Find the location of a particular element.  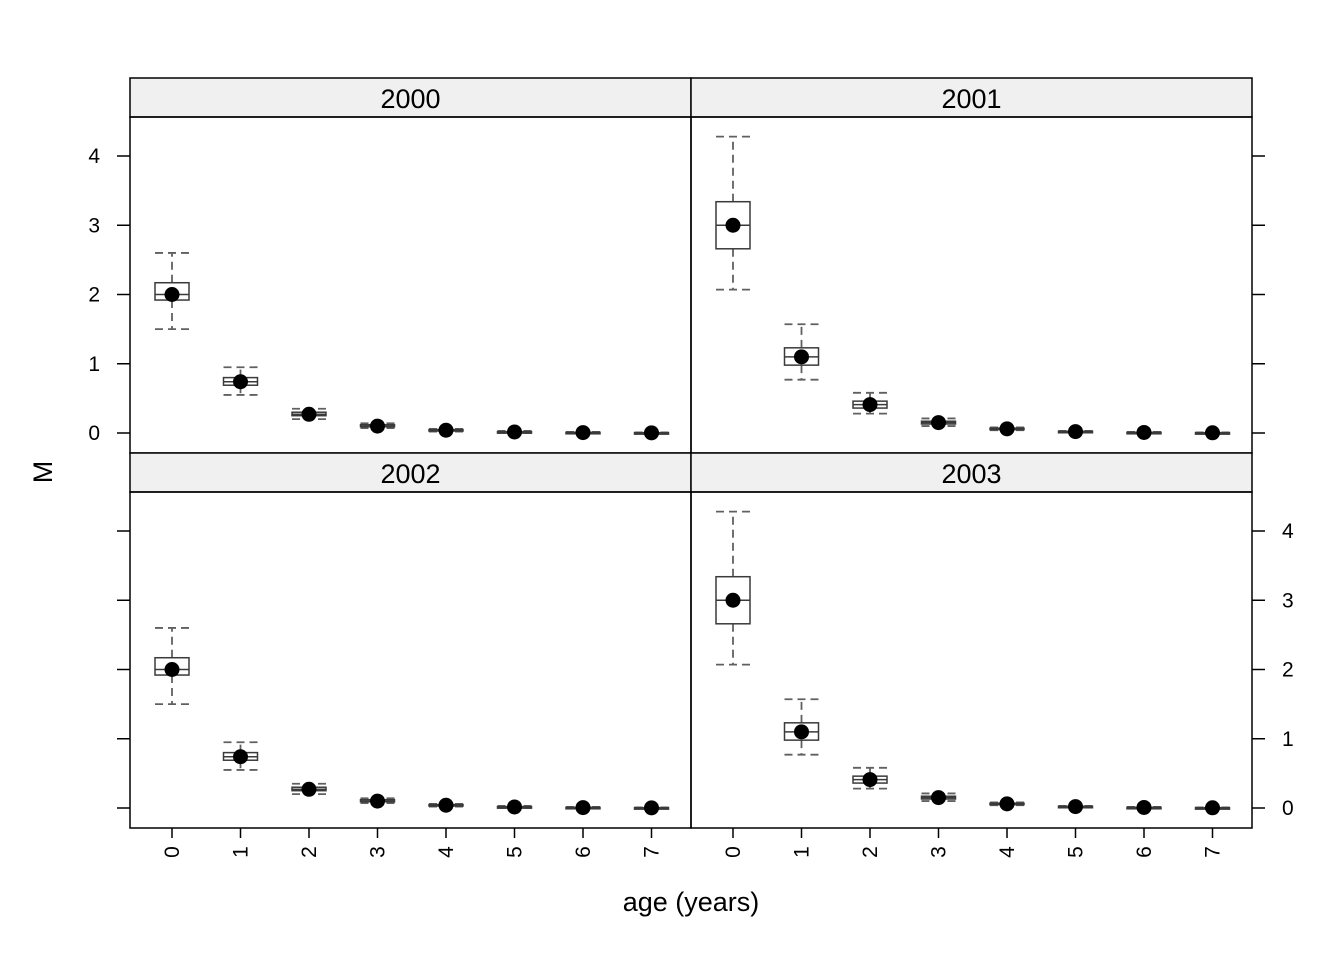

panel-strip-title: 2001 is located at coordinates (971, 99).